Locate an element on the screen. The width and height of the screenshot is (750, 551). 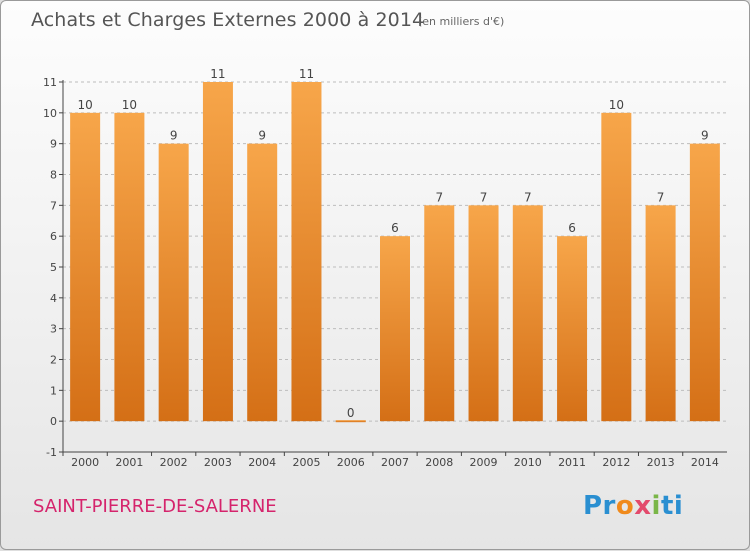
x-tick-label: 2008 is located at coordinates (439, 462).